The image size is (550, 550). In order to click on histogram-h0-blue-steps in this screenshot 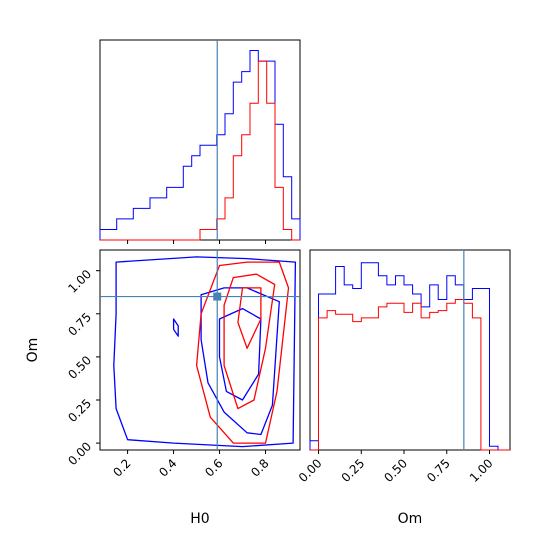, I will do `click(200, 145)`.